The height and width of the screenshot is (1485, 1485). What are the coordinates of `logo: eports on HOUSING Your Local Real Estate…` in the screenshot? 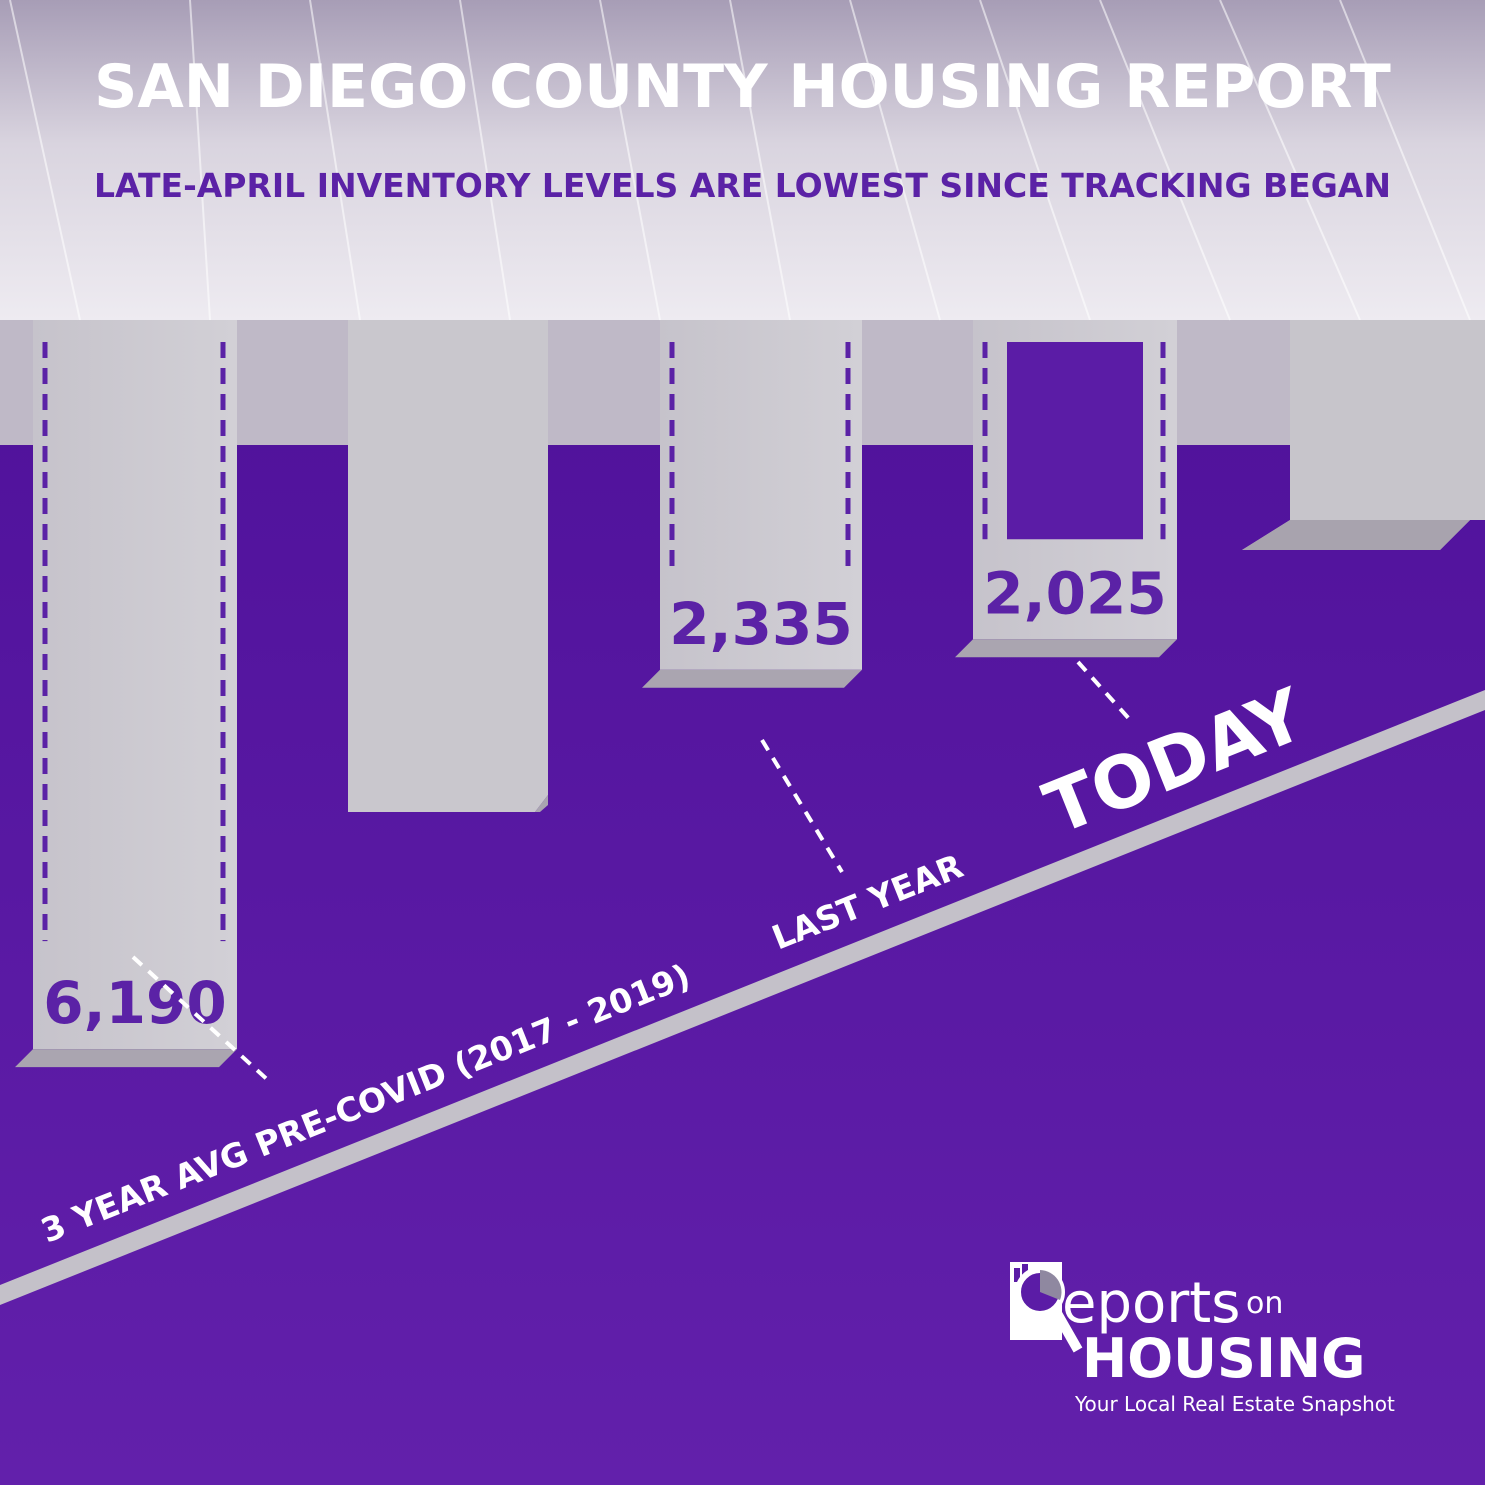 It's located at (1202, 1339).